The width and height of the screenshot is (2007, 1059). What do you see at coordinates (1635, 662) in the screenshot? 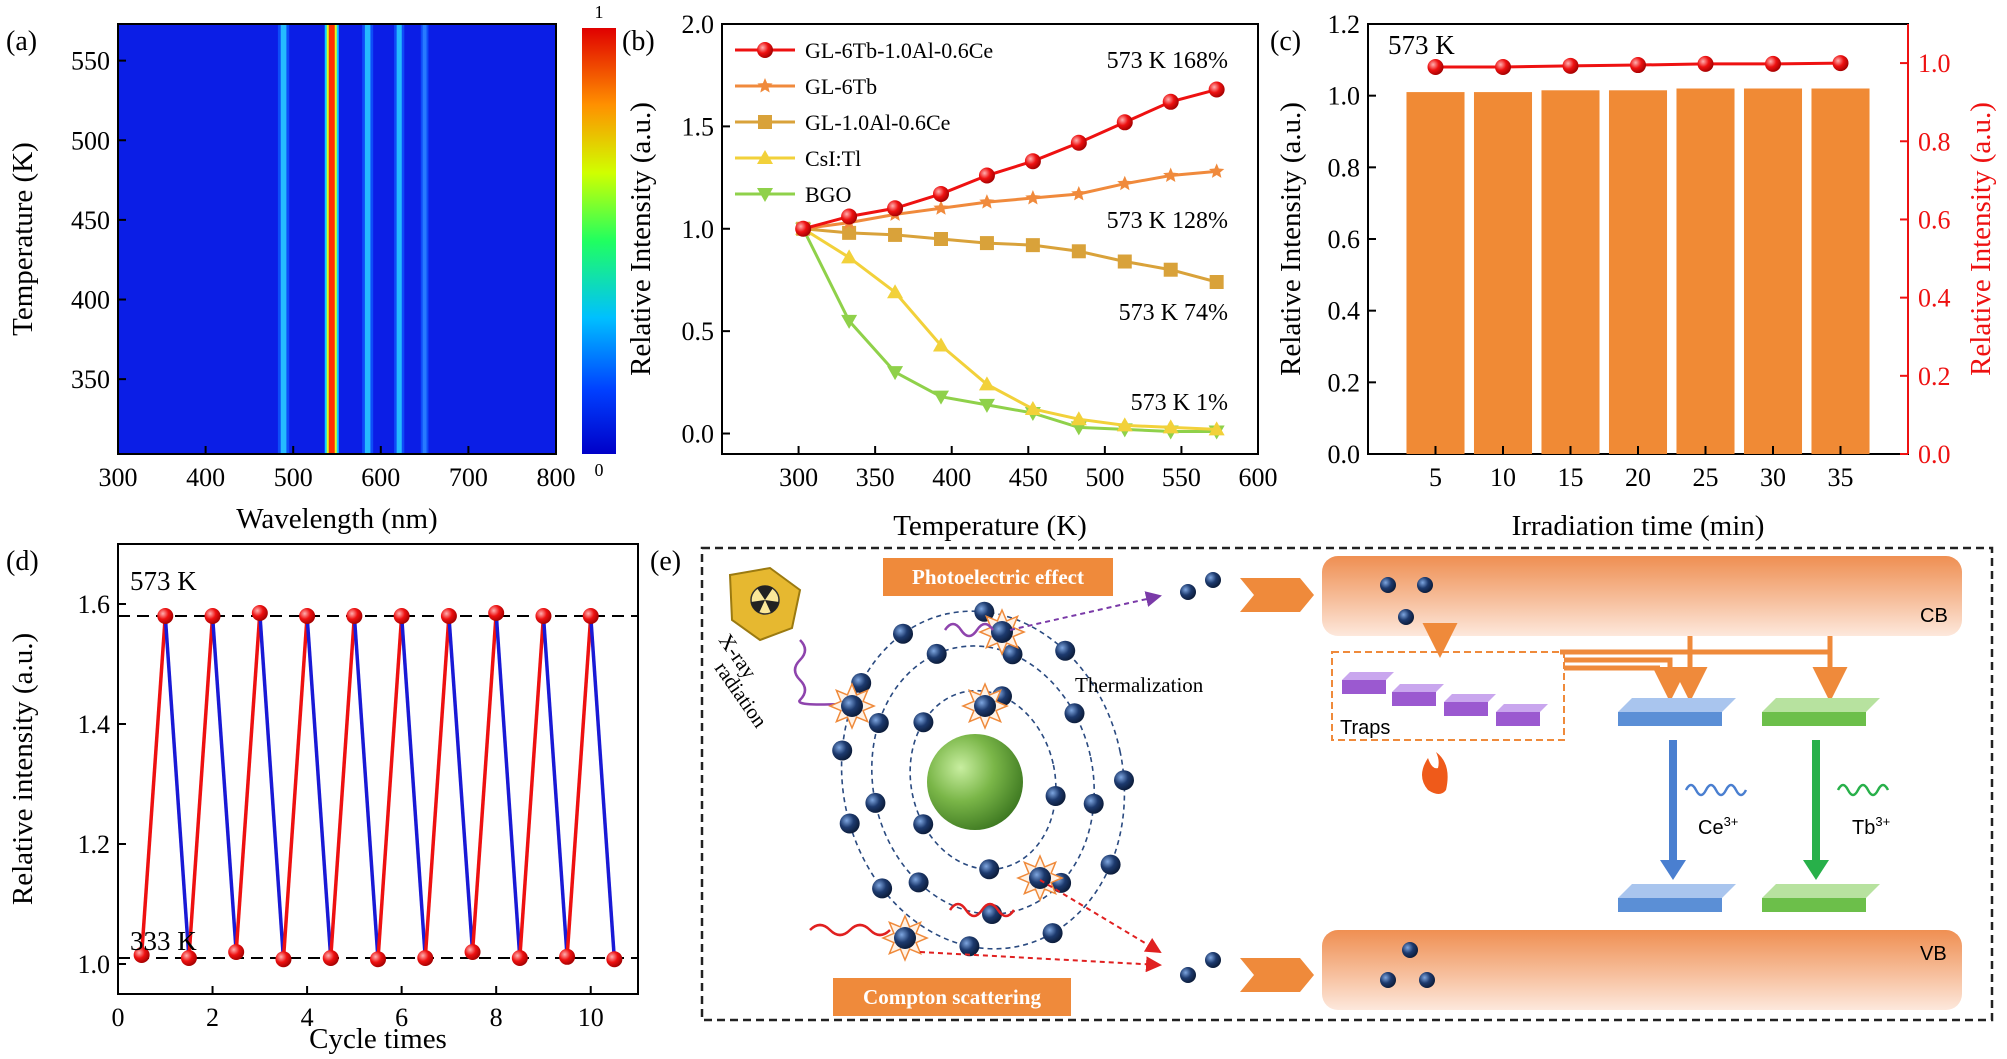
I see `transfer-arrows` at bounding box center [1635, 662].